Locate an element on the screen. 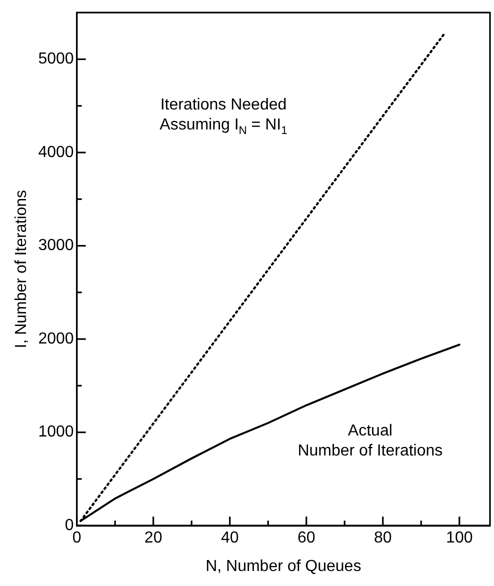  y-tick-label: 5000 is located at coordinates (56, 59).